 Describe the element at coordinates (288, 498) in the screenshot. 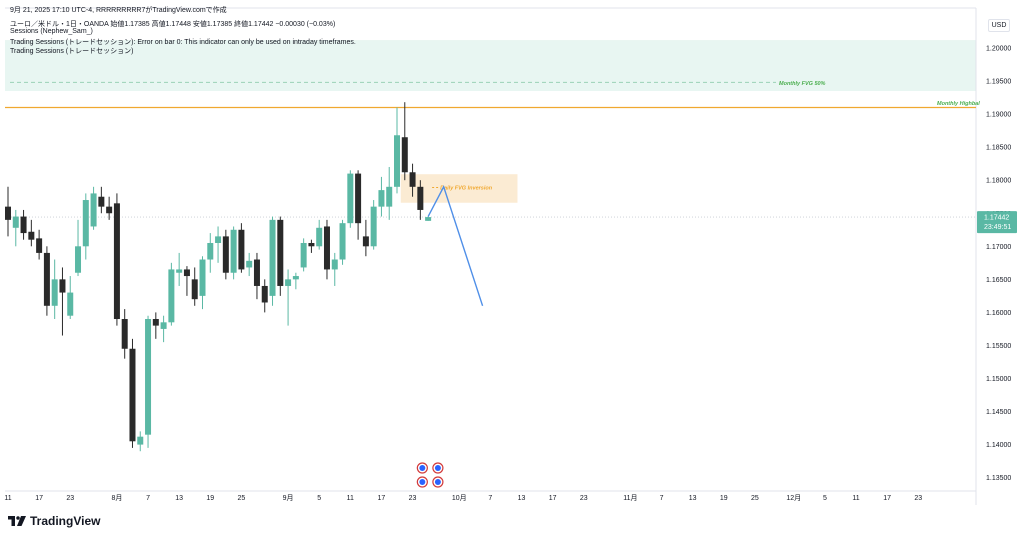

I see `time-tick-label: 9月` at that location.